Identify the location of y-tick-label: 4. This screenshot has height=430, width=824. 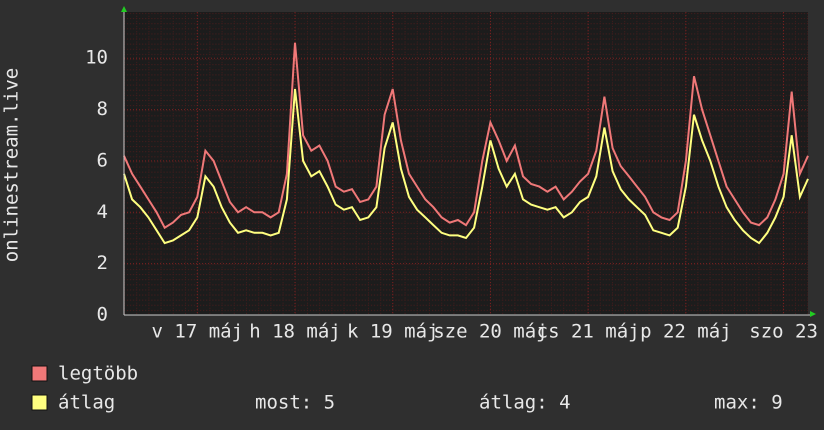
(102, 212).